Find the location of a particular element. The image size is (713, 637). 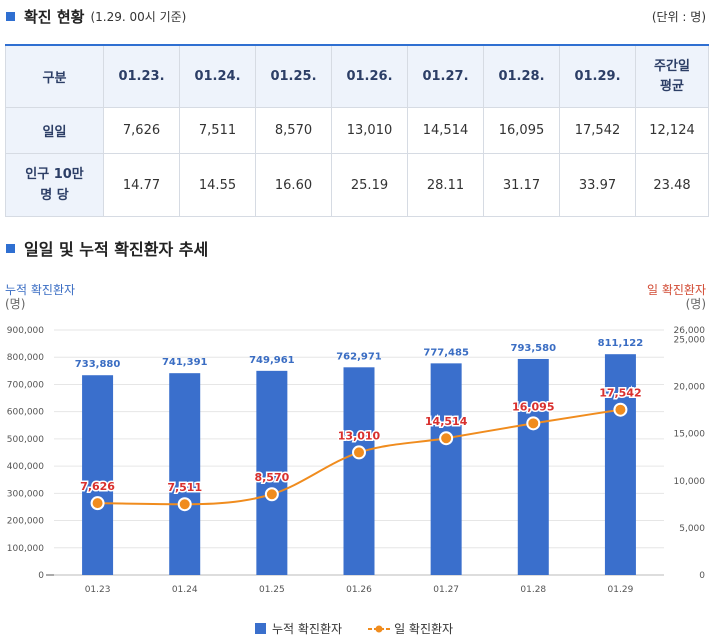

trend-title: 일일 및 누적 확진환자 추세 is located at coordinates (116, 249).